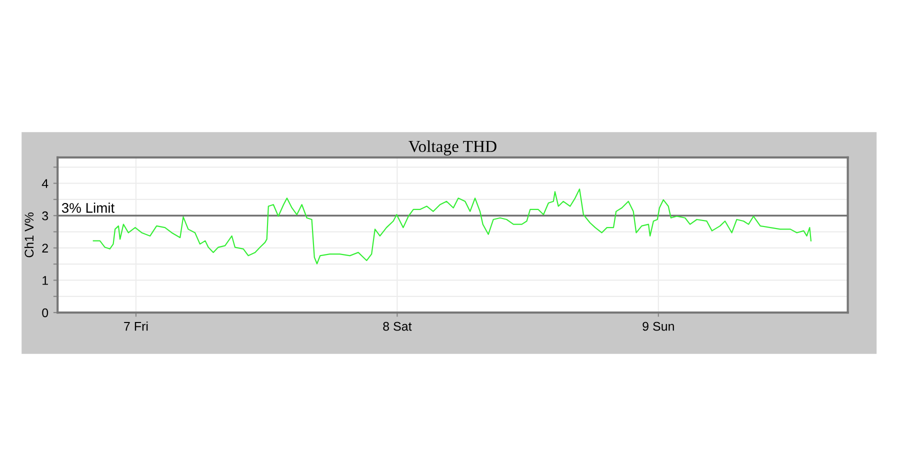 Image resolution: width=900 pixels, height=470 pixels. I want to click on x-tick-label: 9 Sun, so click(658, 326).